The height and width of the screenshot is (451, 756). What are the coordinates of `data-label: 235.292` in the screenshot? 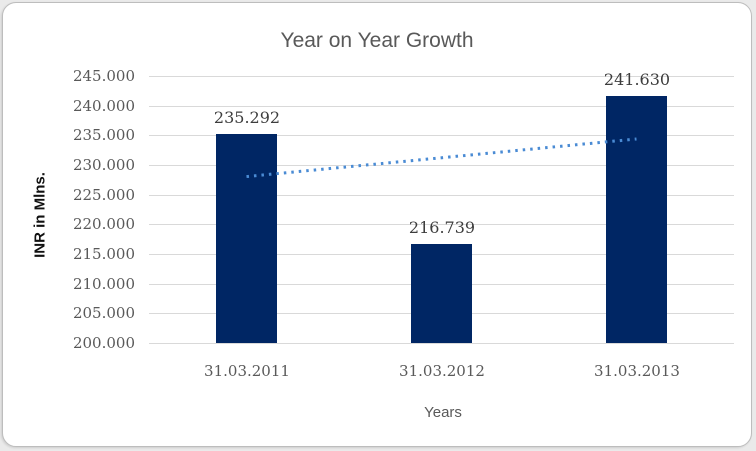 It's located at (247, 117).